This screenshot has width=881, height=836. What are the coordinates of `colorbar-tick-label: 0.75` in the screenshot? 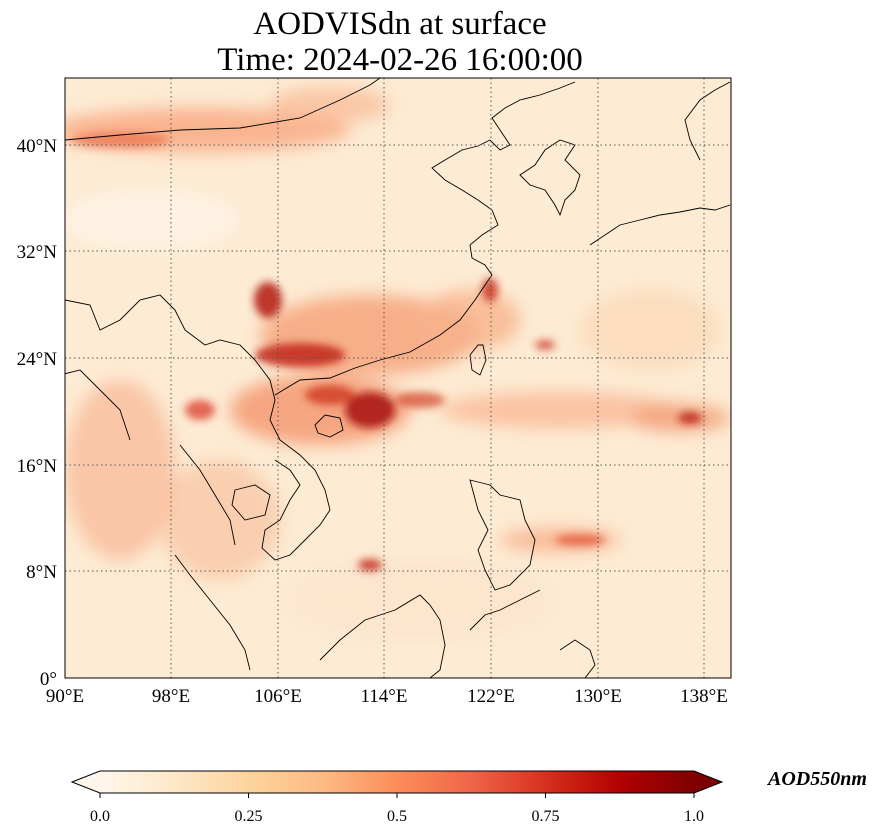 It's located at (546, 816).